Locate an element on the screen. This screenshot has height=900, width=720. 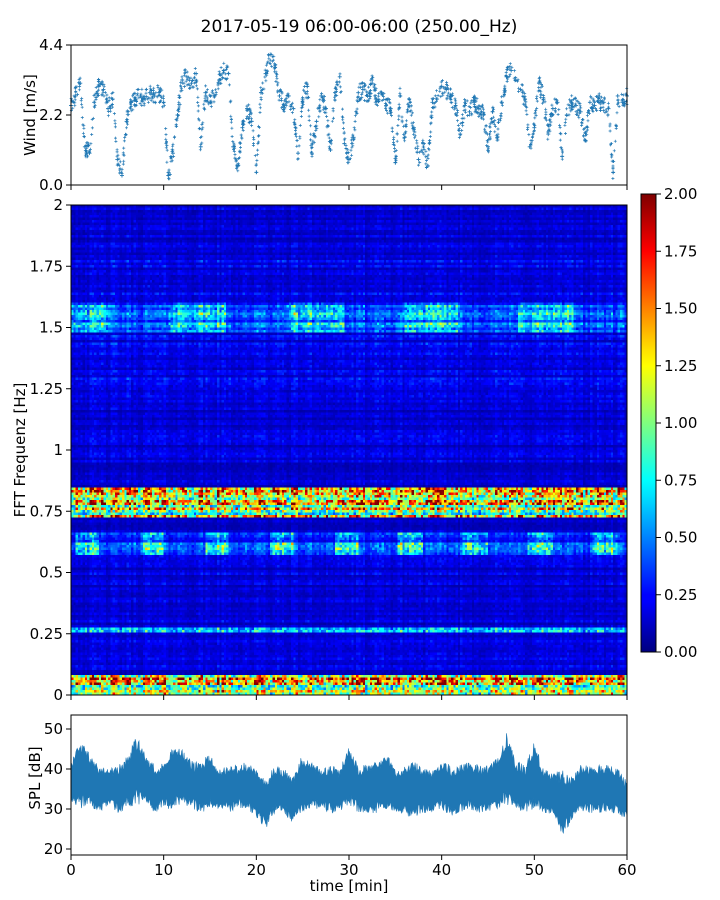
colorbar-tick-label: 1.75 is located at coordinates (680, 251).